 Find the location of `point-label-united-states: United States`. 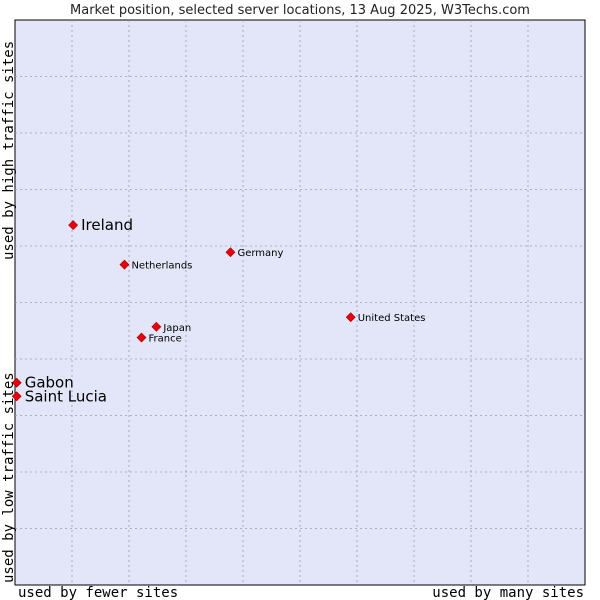

point-label-united-states: United States is located at coordinates (392, 318).